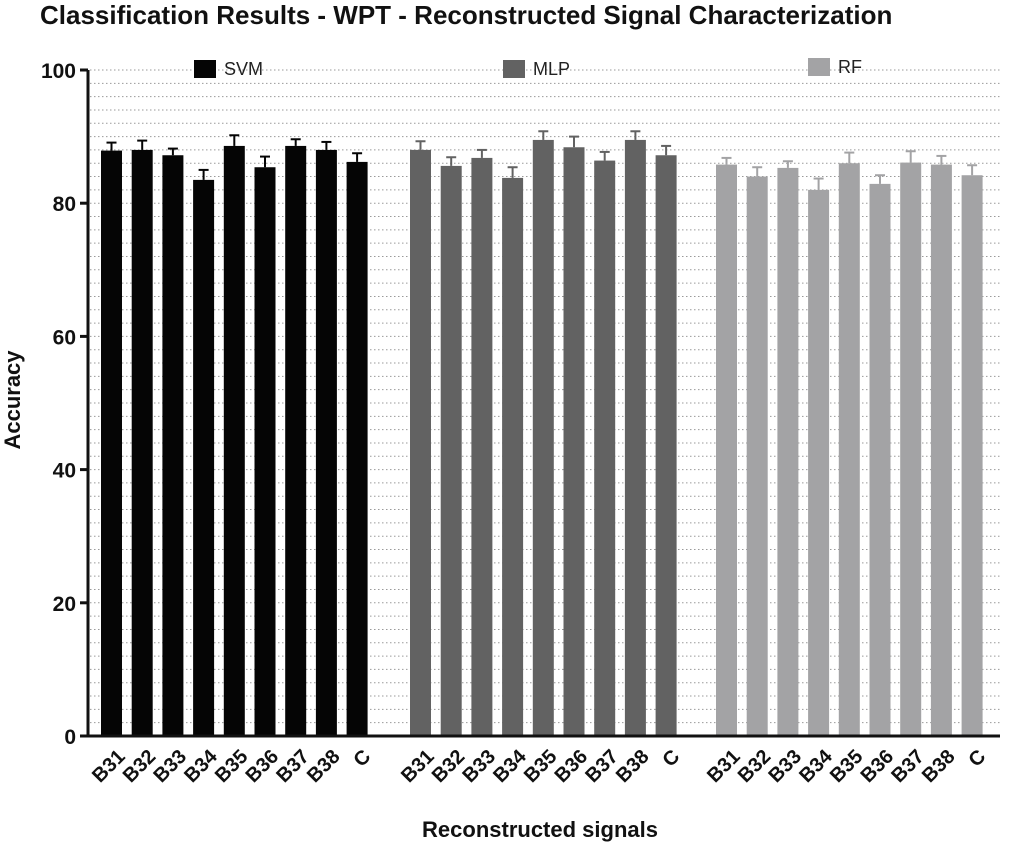 The height and width of the screenshot is (850, 1032). I want to click on bar-rf-b38, so click(941, 450).